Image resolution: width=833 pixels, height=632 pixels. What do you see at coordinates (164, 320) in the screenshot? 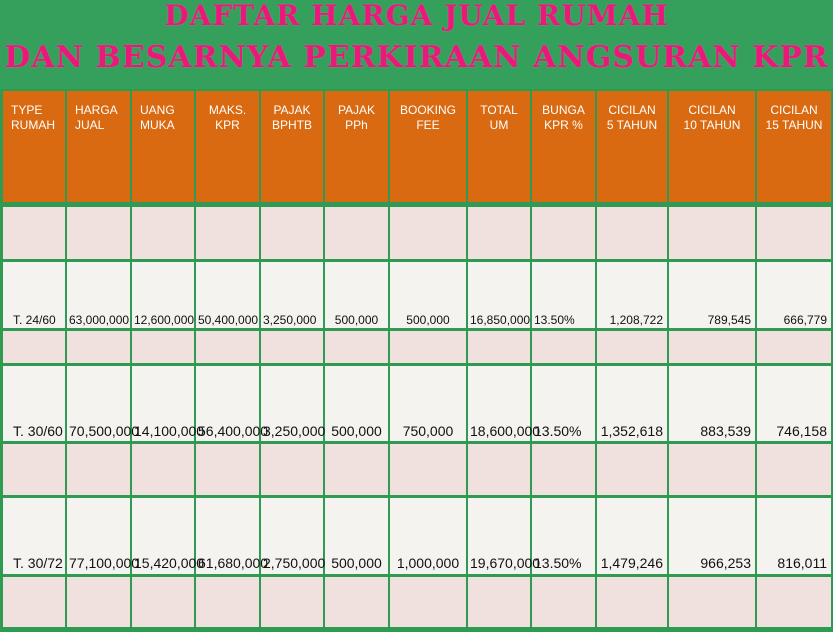
I see `table-cell: 12,600,000` at bounding box center [164, 320].